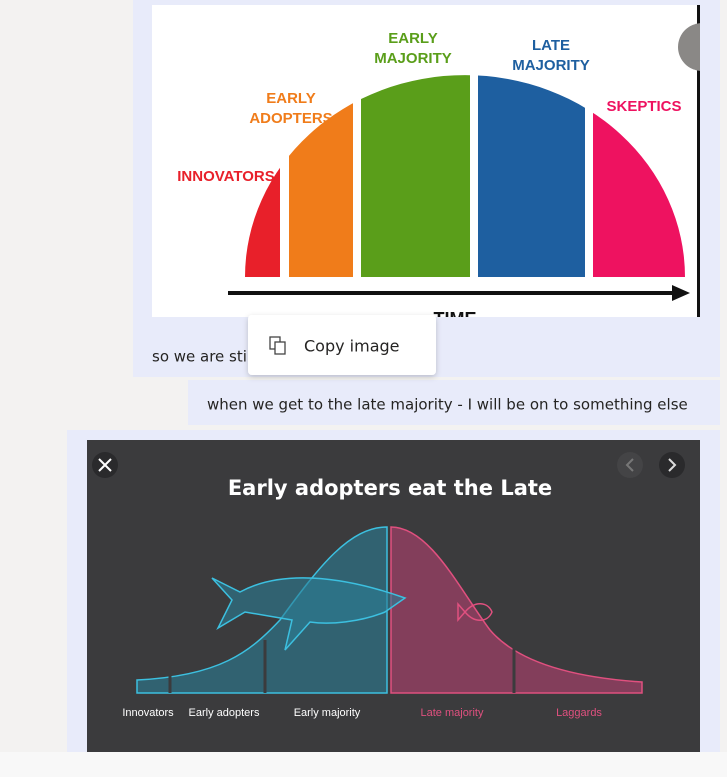 This screenshot has width=727, height=777. I want to click on label: Late majority, so click(452, 713).